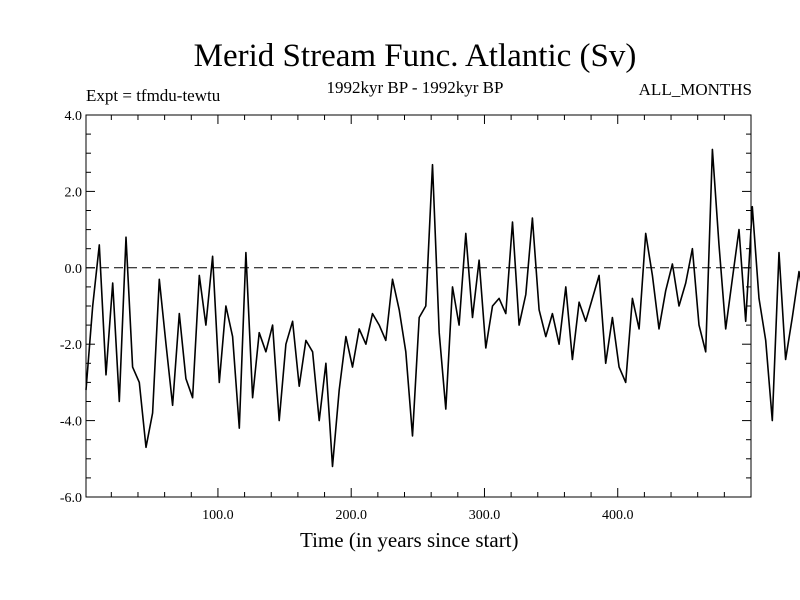 The width and height of the screenshot is (800, 600). Describe the element at coordinates (74, 116) in the screenshot. I see `y-tick-label: 4.0` at that location.